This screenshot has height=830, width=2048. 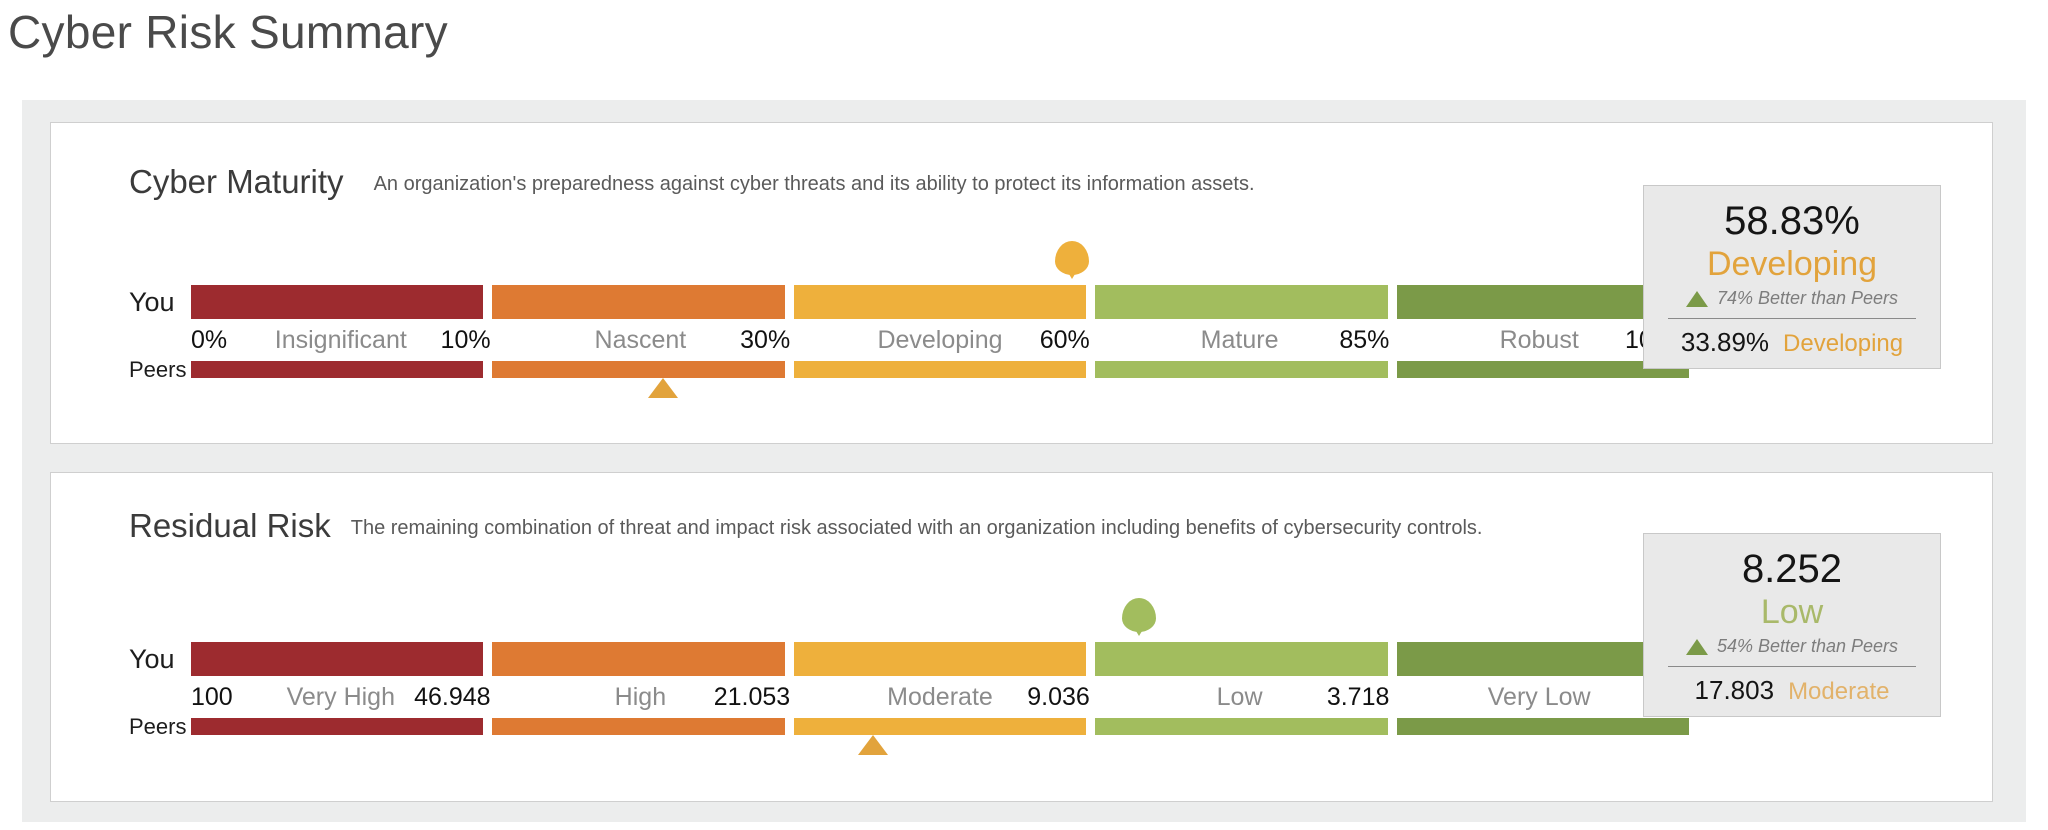 I want to click on score-value-cyber-maturity: 58.83%, so click(x=1792, y=221).